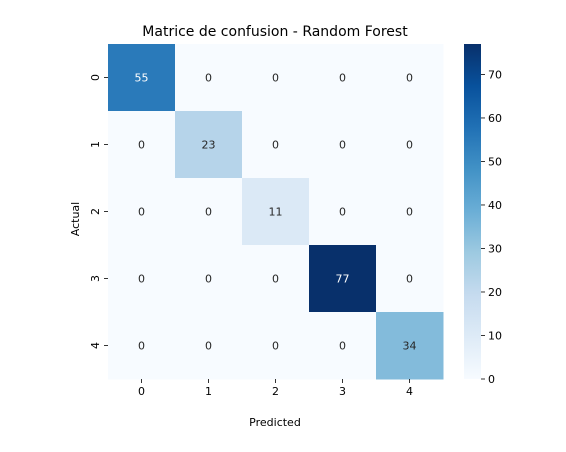 Image resolution: width=566 pixels, height=452 pixels. Describe the element at coordinates (275, 391) in the screenshot. I see `x-tick-label: 2` at that location.